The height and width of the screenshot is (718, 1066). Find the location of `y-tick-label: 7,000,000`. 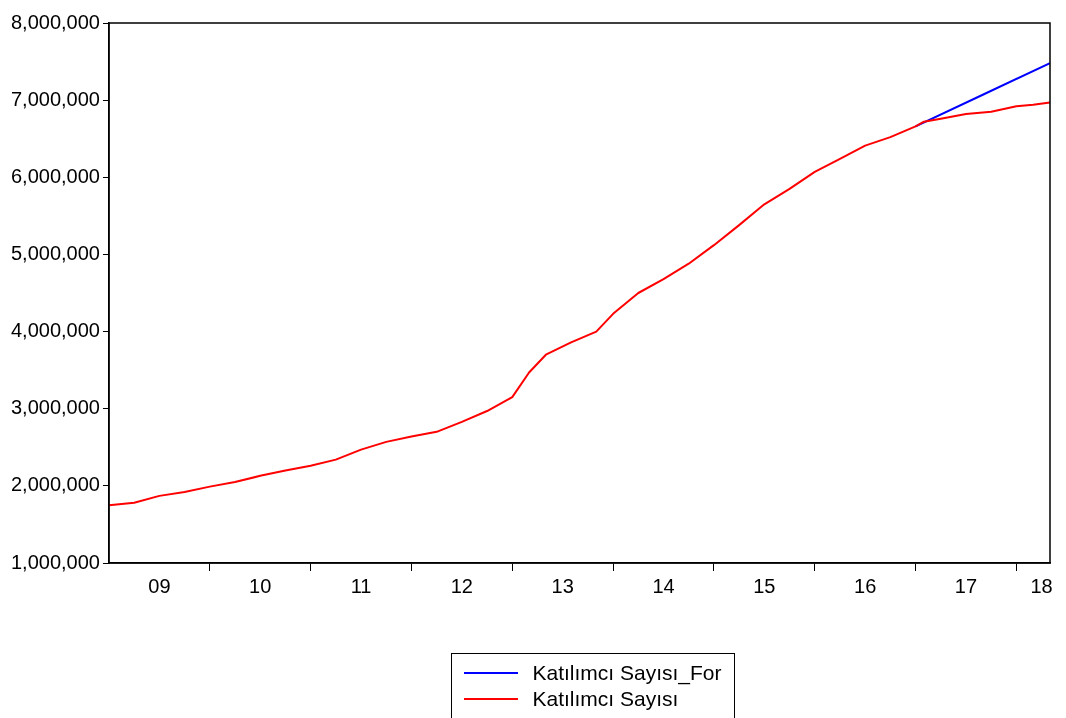

y-tick-label: 7,000,000 is located at coordinates (55, 98).